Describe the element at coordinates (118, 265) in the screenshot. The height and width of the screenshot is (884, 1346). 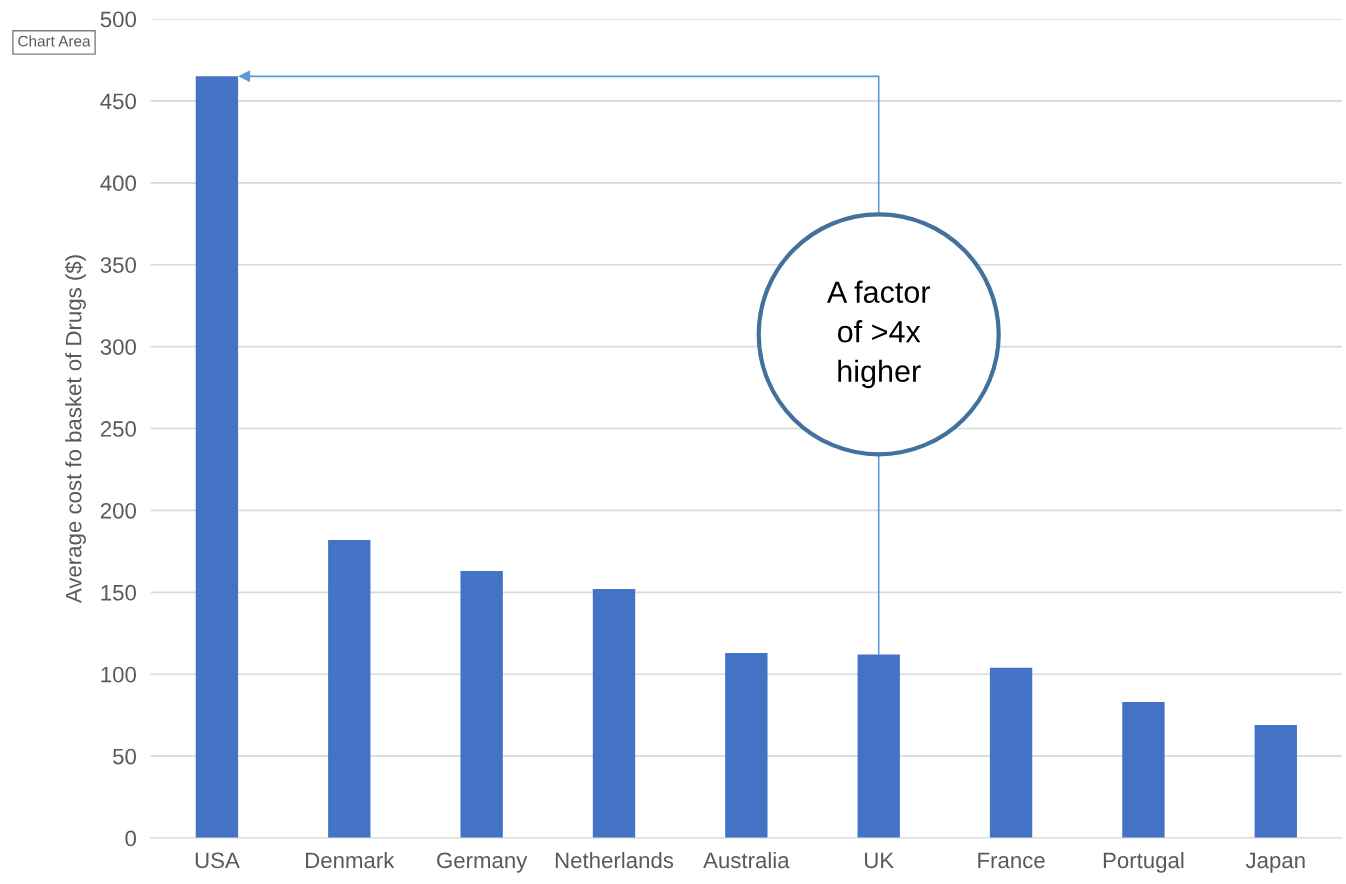
I see `y-tick-label: 350` at that location.